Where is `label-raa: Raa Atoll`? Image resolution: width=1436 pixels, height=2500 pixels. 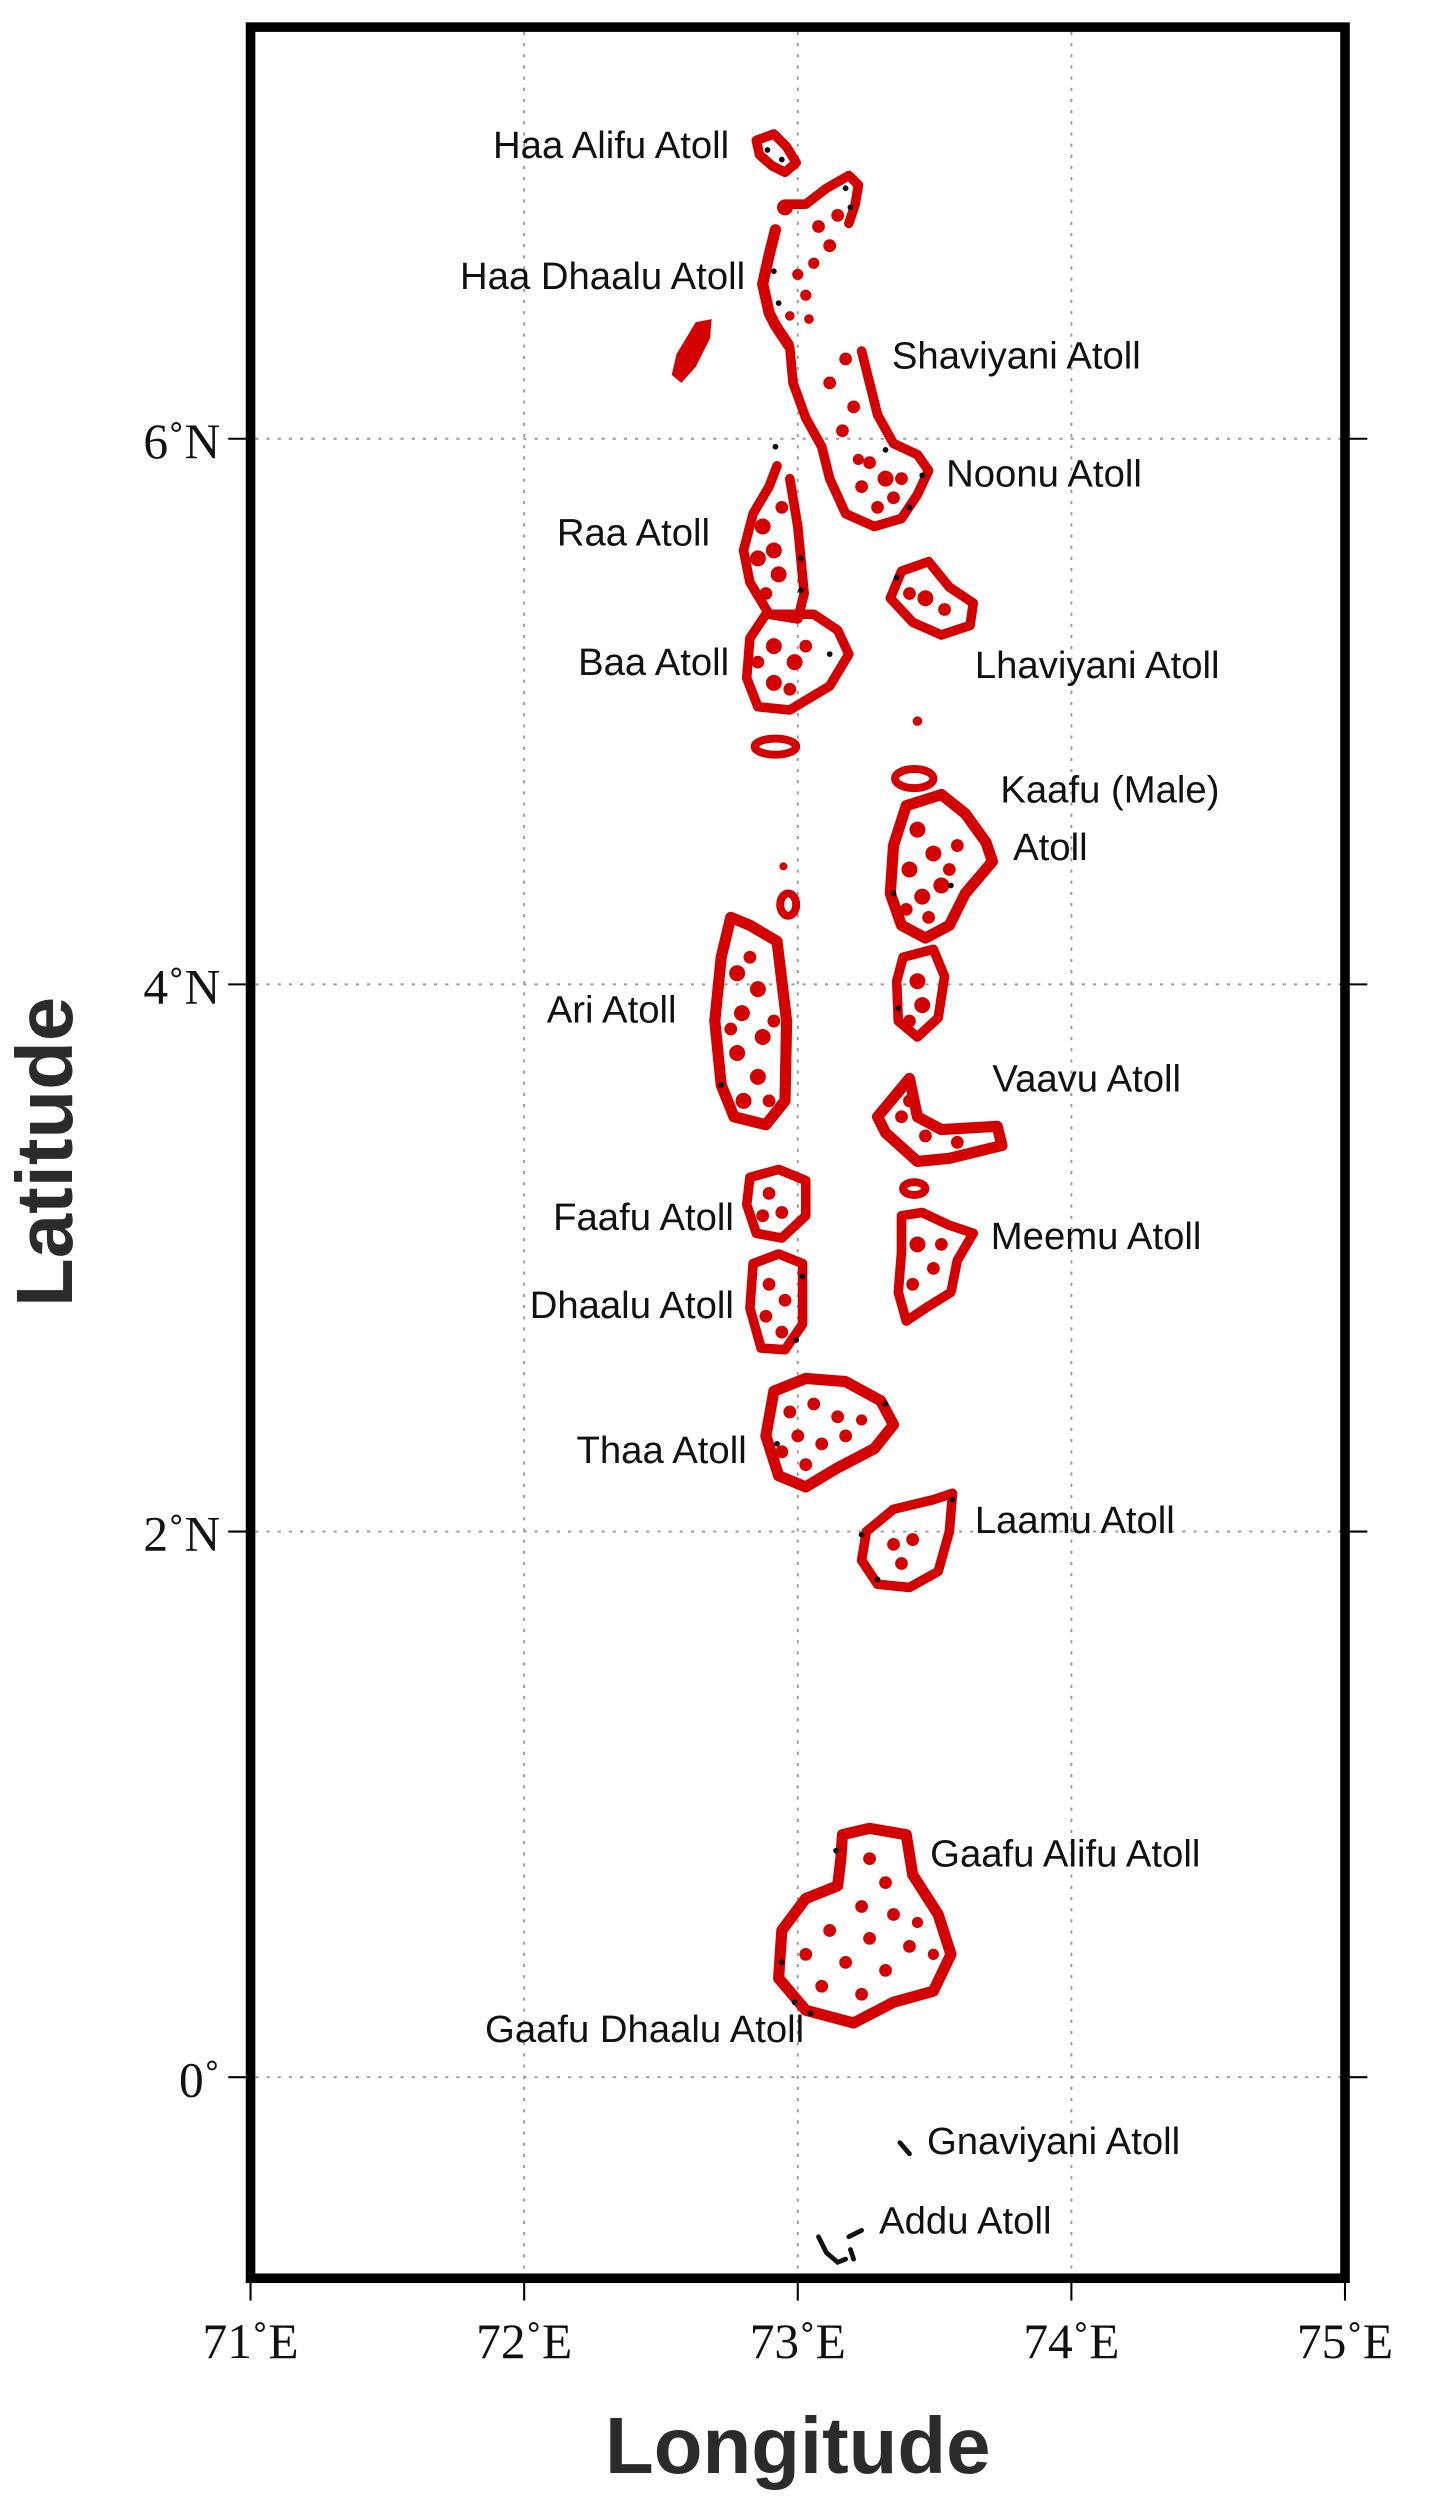 label-raa: Raa Atoll is located at coordinates (633, 533).